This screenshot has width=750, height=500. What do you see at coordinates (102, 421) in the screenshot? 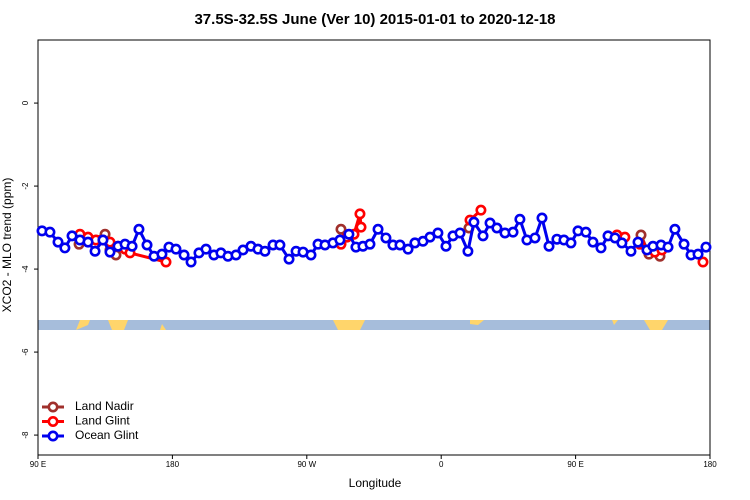
I see `legend-label: Land Glint` at bounding box center [102, 421].